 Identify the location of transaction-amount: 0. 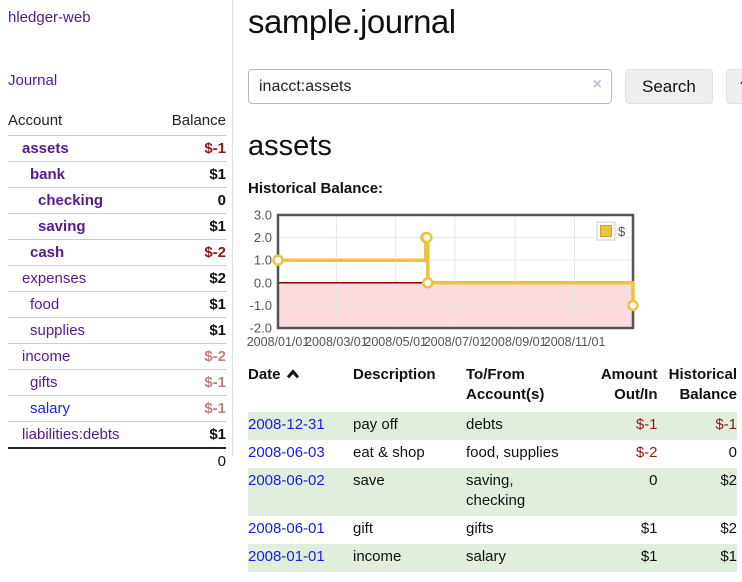
(653, 480).